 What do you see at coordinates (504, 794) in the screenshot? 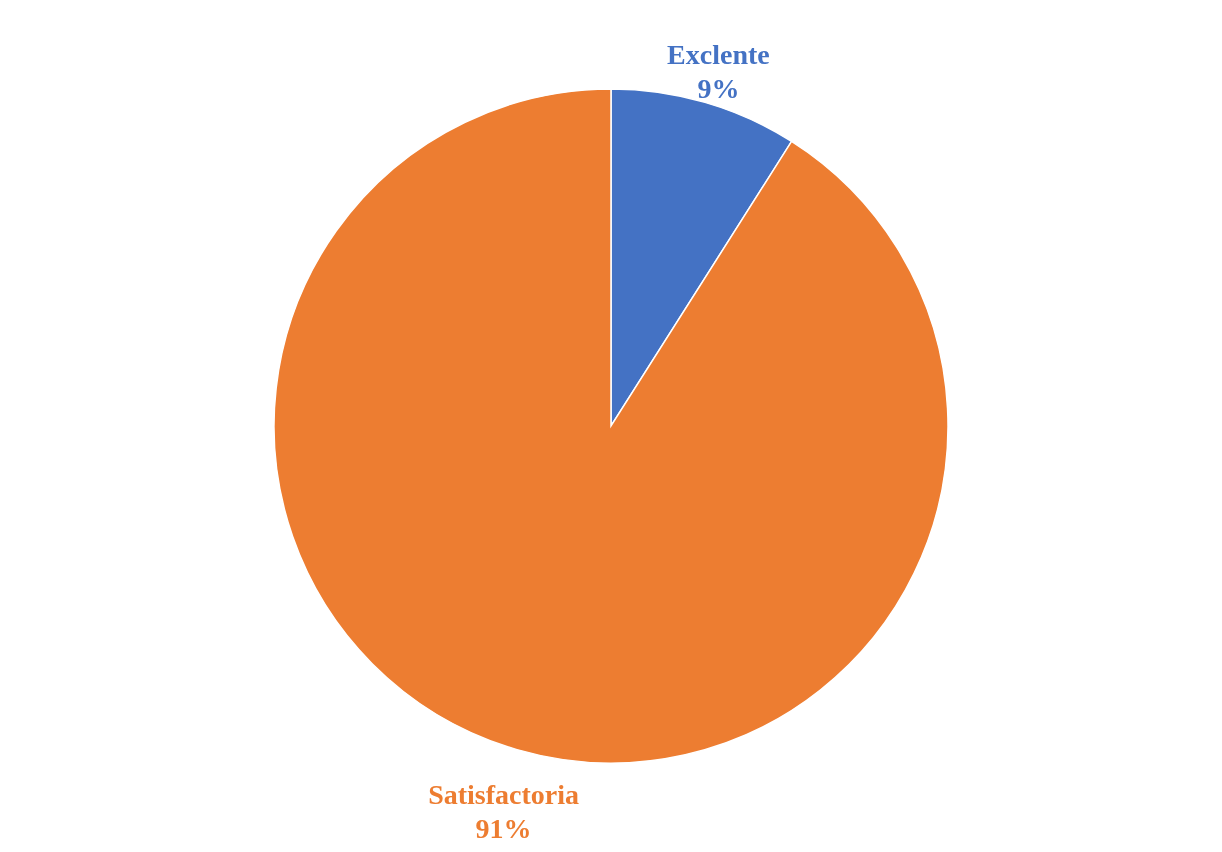
I see `slice-label: Satisfactoria` at bounding box center [504, 794].